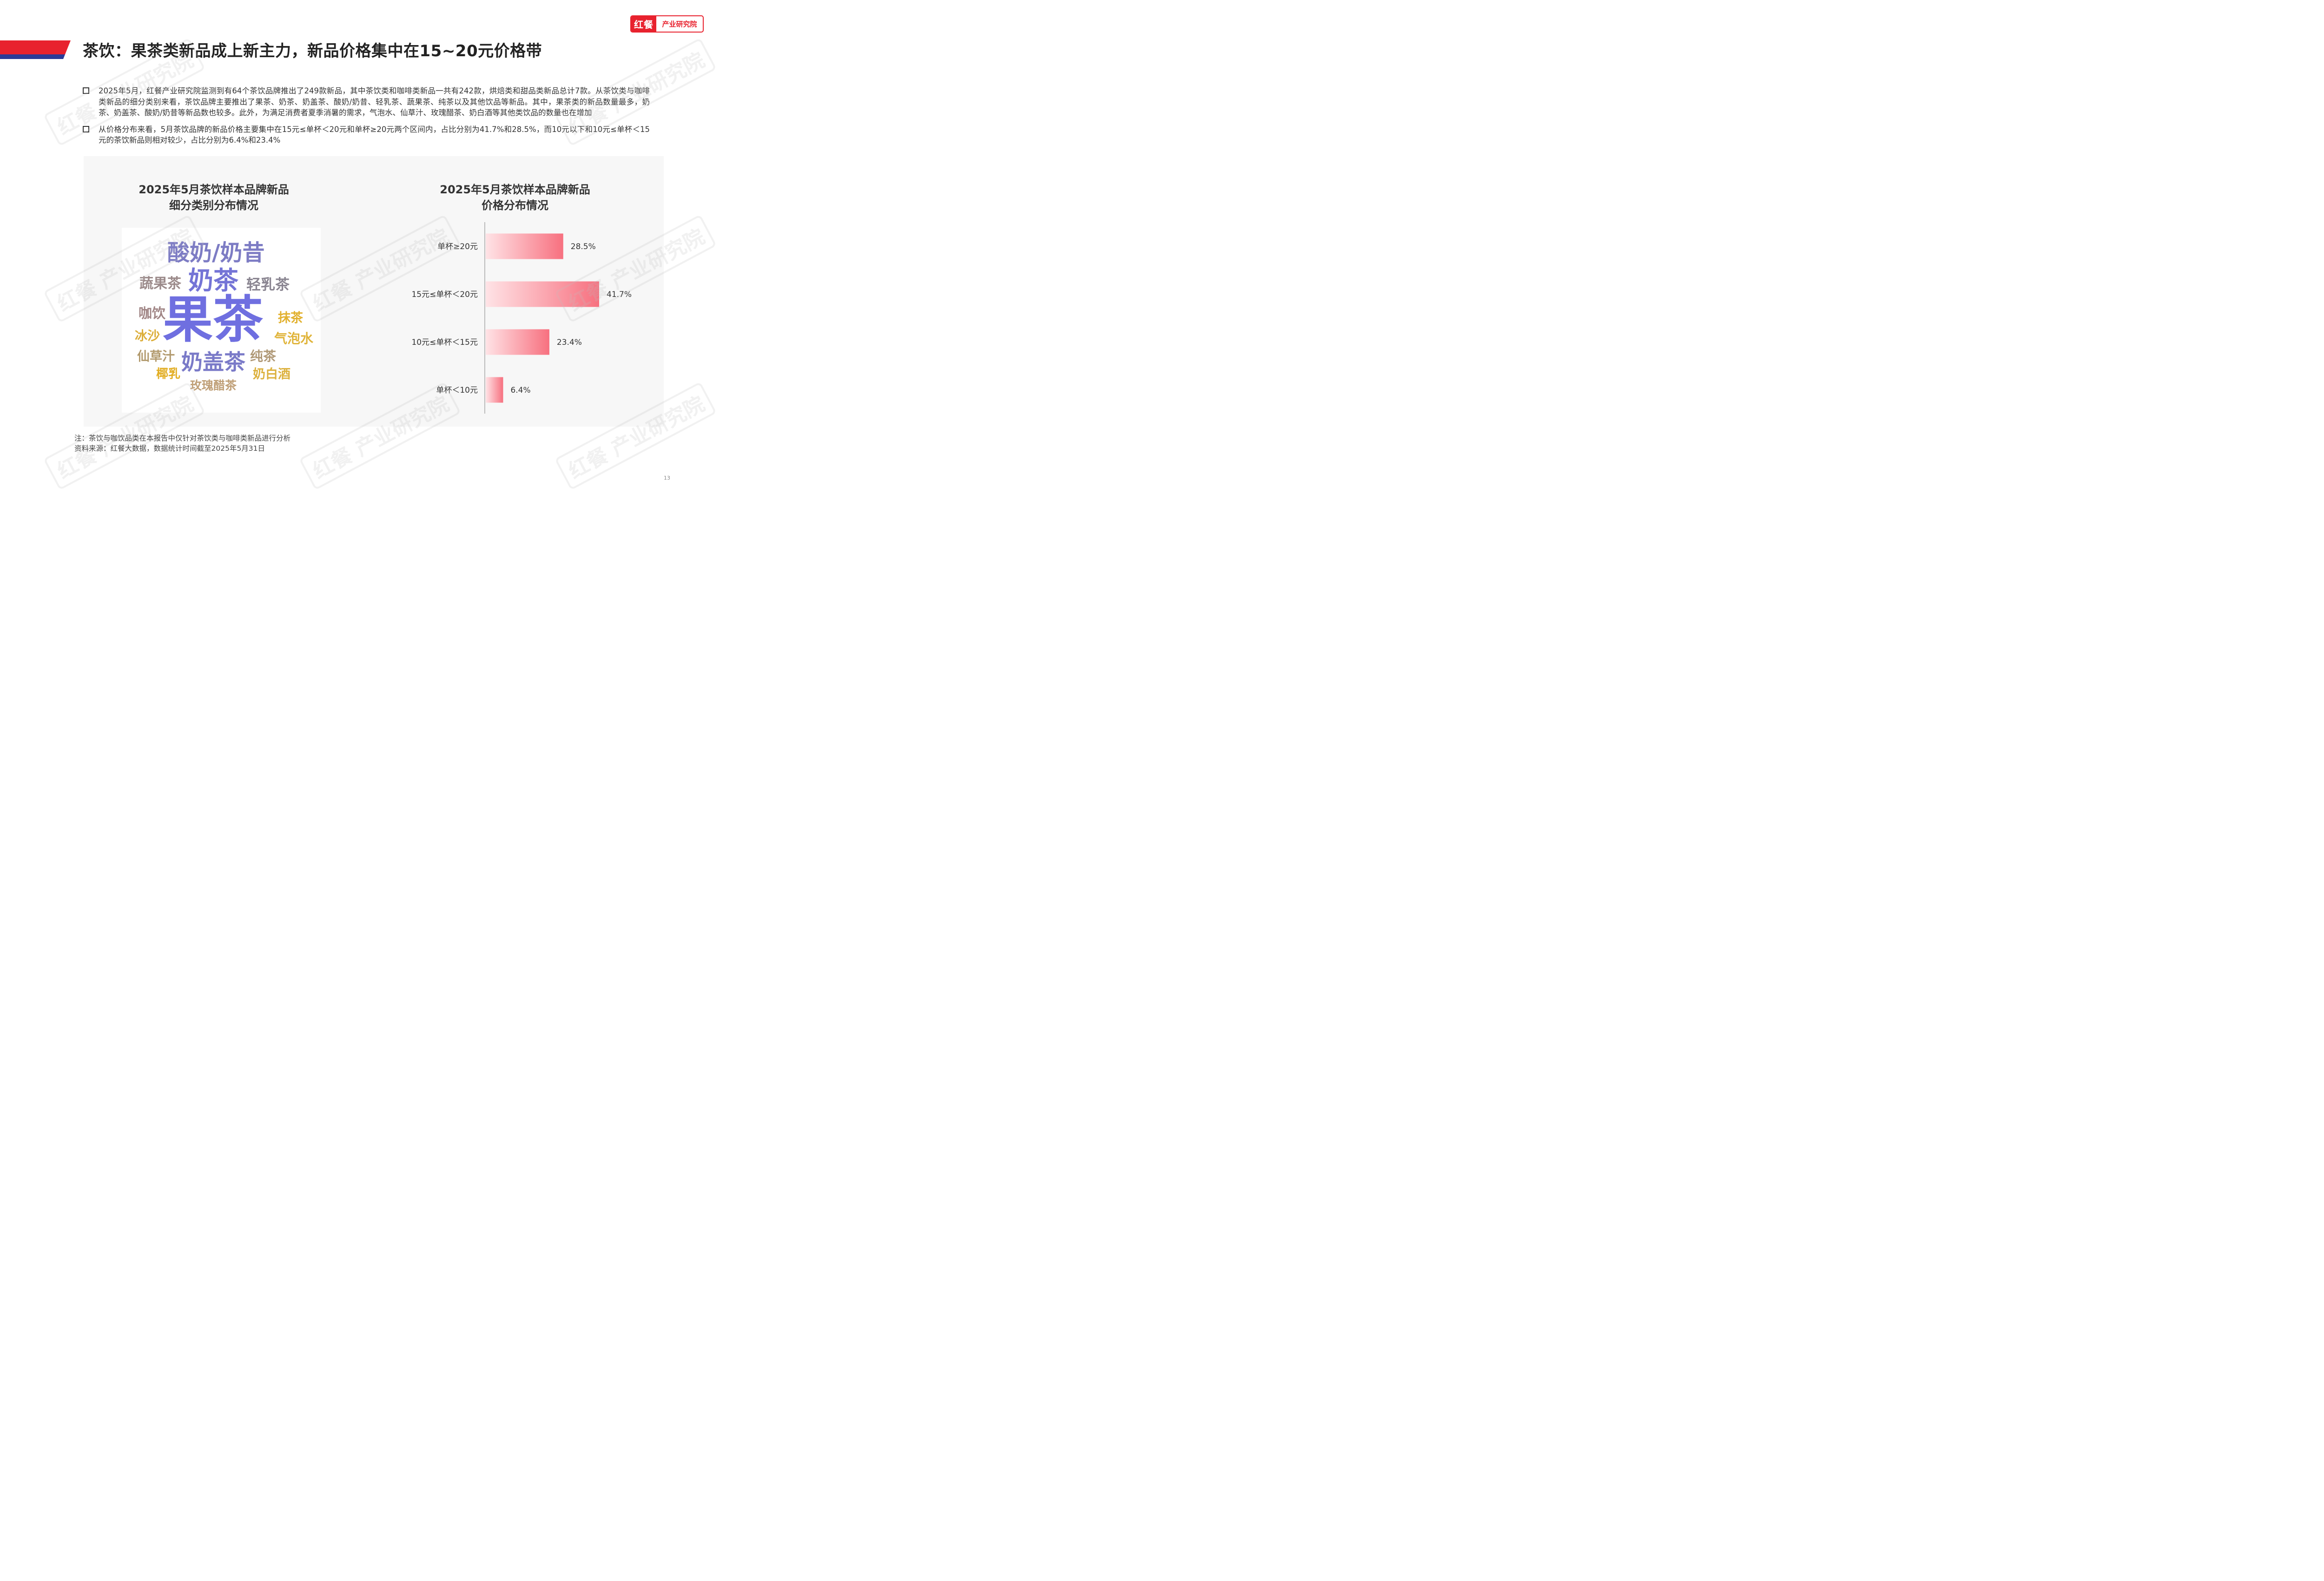 Image resolution: width=2324 pixels, height=1581 pixels. Describe the element at coordinates (152, 313) in the screenshot. I see `word-cloud-word: 咖饮` at that location.